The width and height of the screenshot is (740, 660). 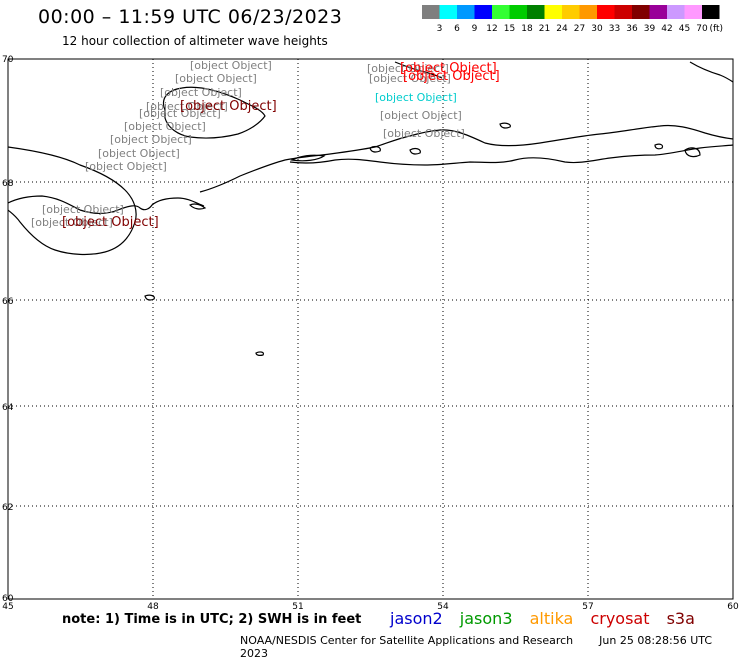 What do you see at coordinates (562, 29) in the screenshot?
I see `legend-label: 24` at bounding box center [562, 29].